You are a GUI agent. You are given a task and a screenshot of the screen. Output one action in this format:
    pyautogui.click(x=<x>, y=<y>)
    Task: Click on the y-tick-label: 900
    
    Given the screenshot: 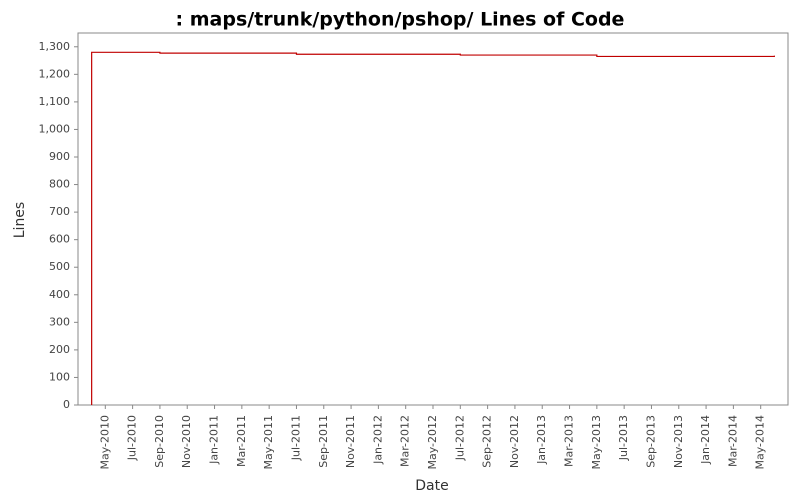 What is the action you would take?
    pyautogui.click(x=59, y=156)
    